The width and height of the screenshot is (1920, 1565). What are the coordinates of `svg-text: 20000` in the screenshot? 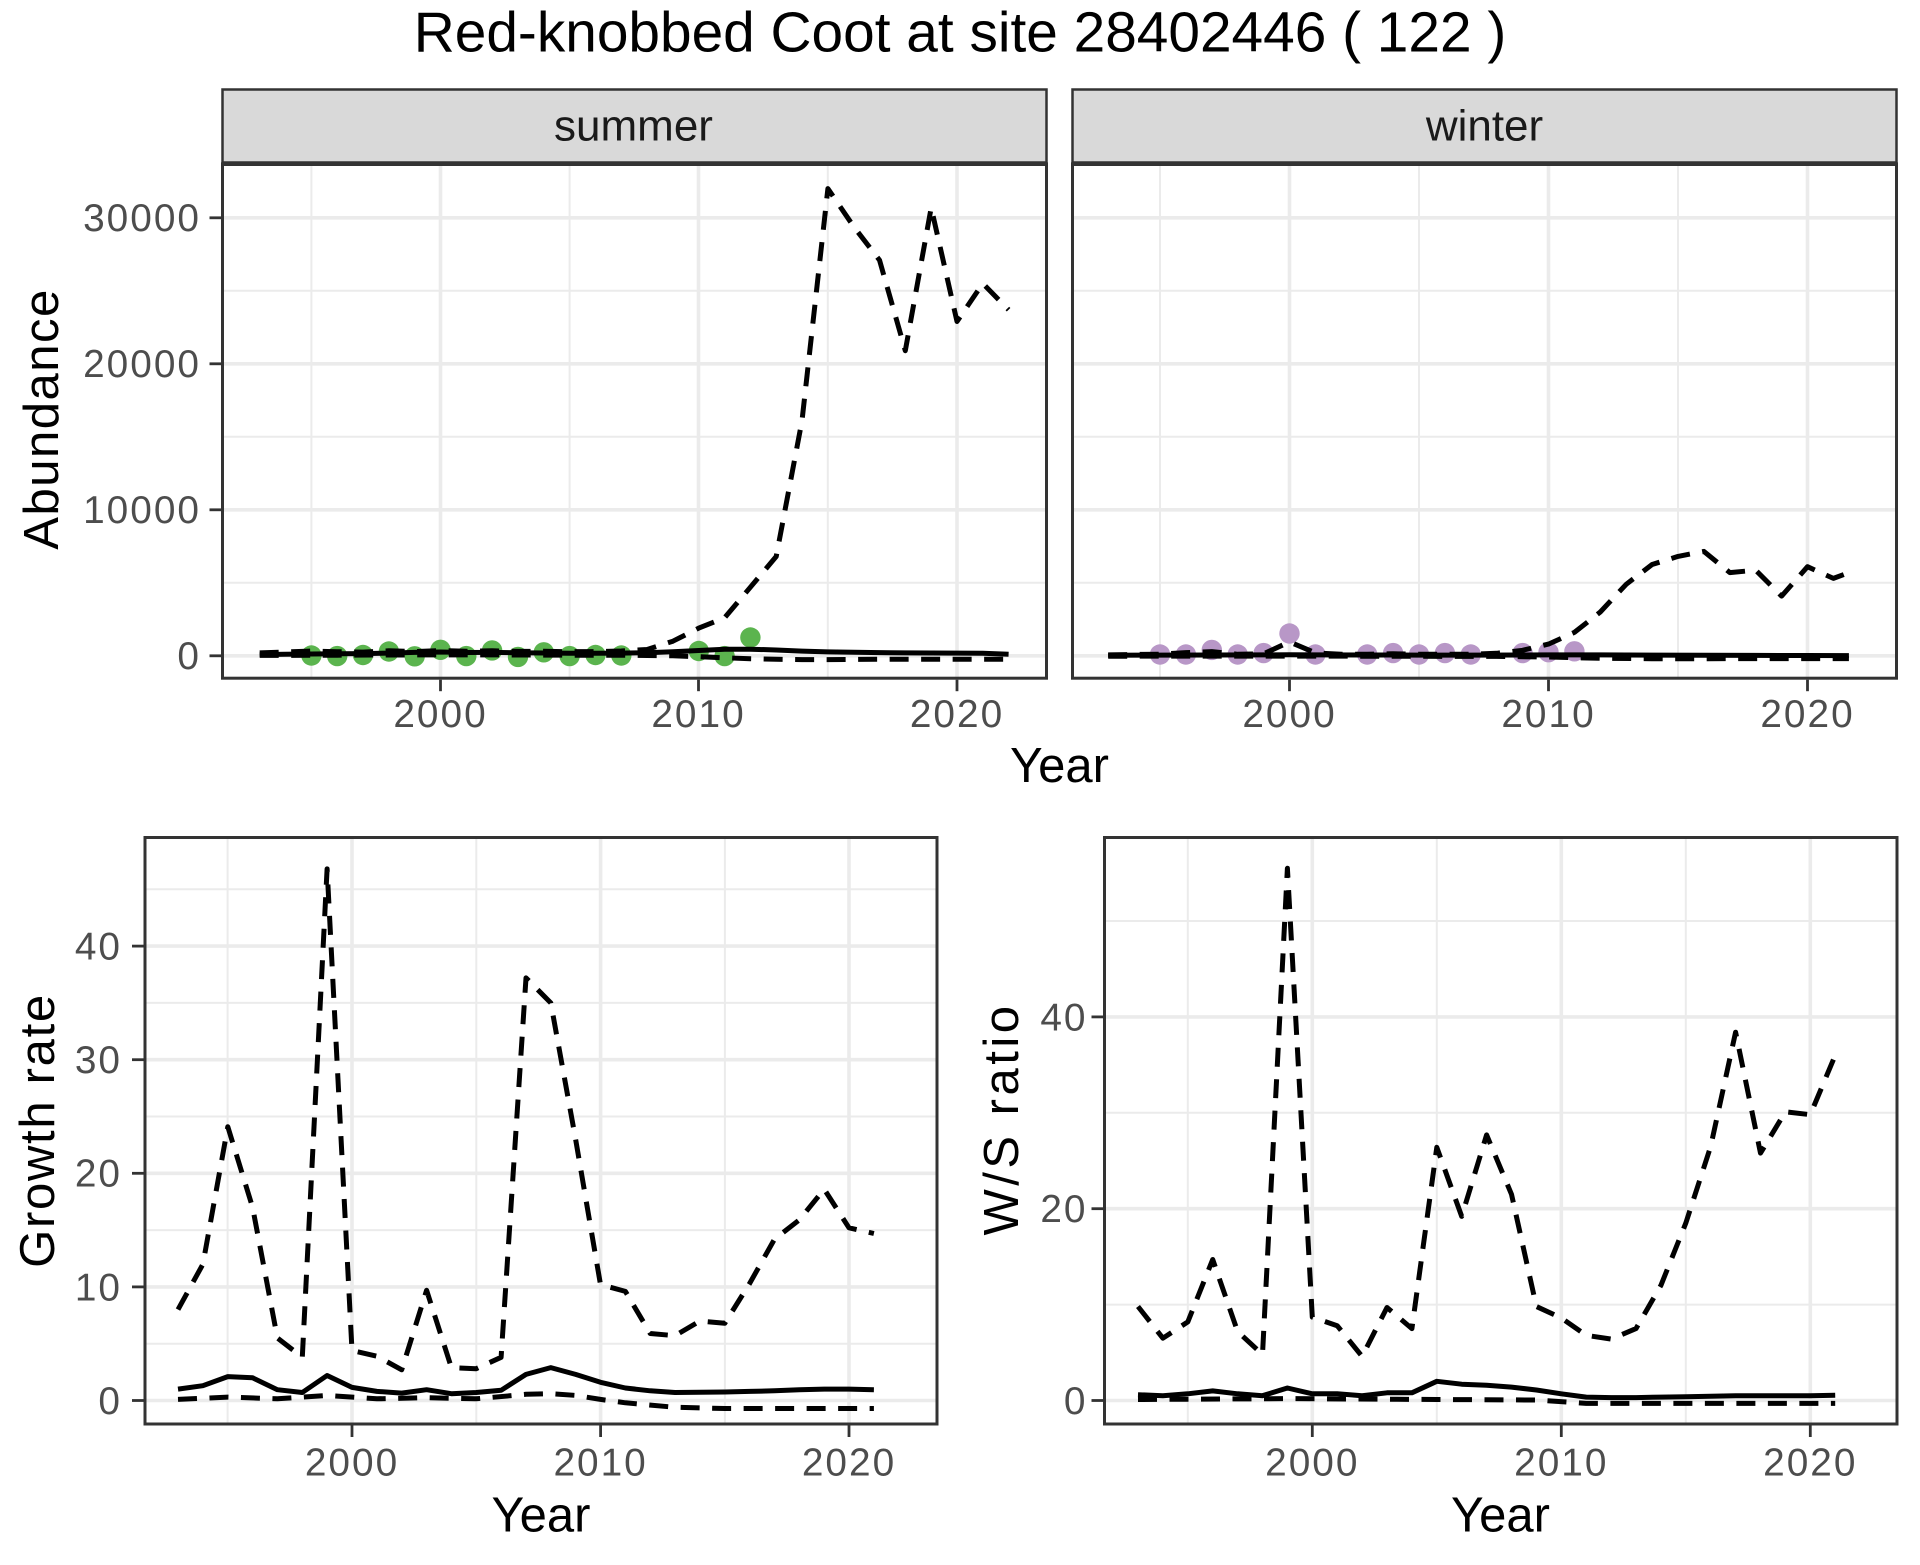 It's located at (142, 364).